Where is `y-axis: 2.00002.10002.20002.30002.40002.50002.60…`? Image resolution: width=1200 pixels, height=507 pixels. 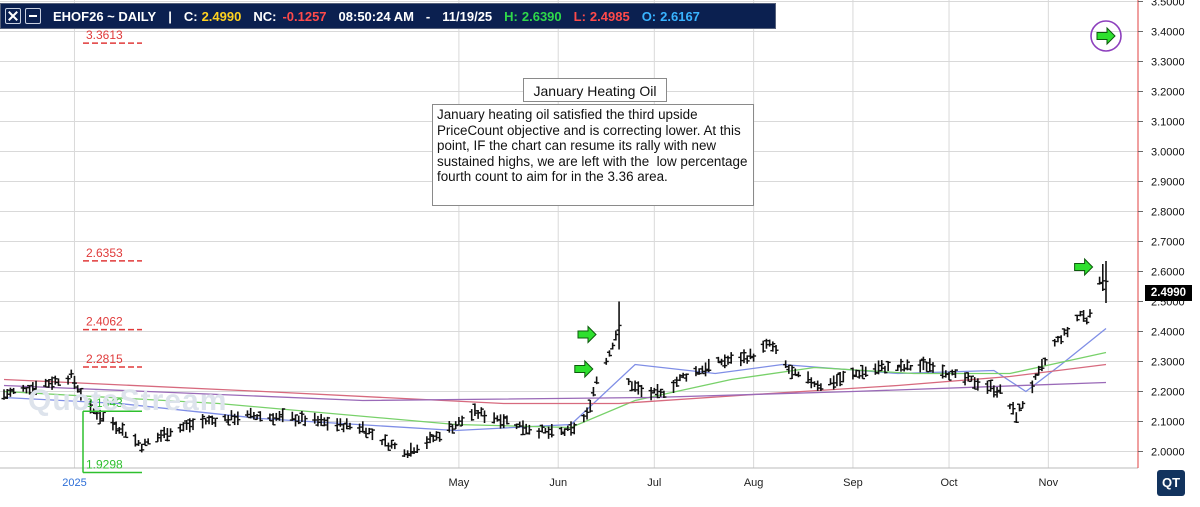
y-axis: 2.00002.10002.20002.30002.40002.50002.60… is located at coordinates (1161, 229).